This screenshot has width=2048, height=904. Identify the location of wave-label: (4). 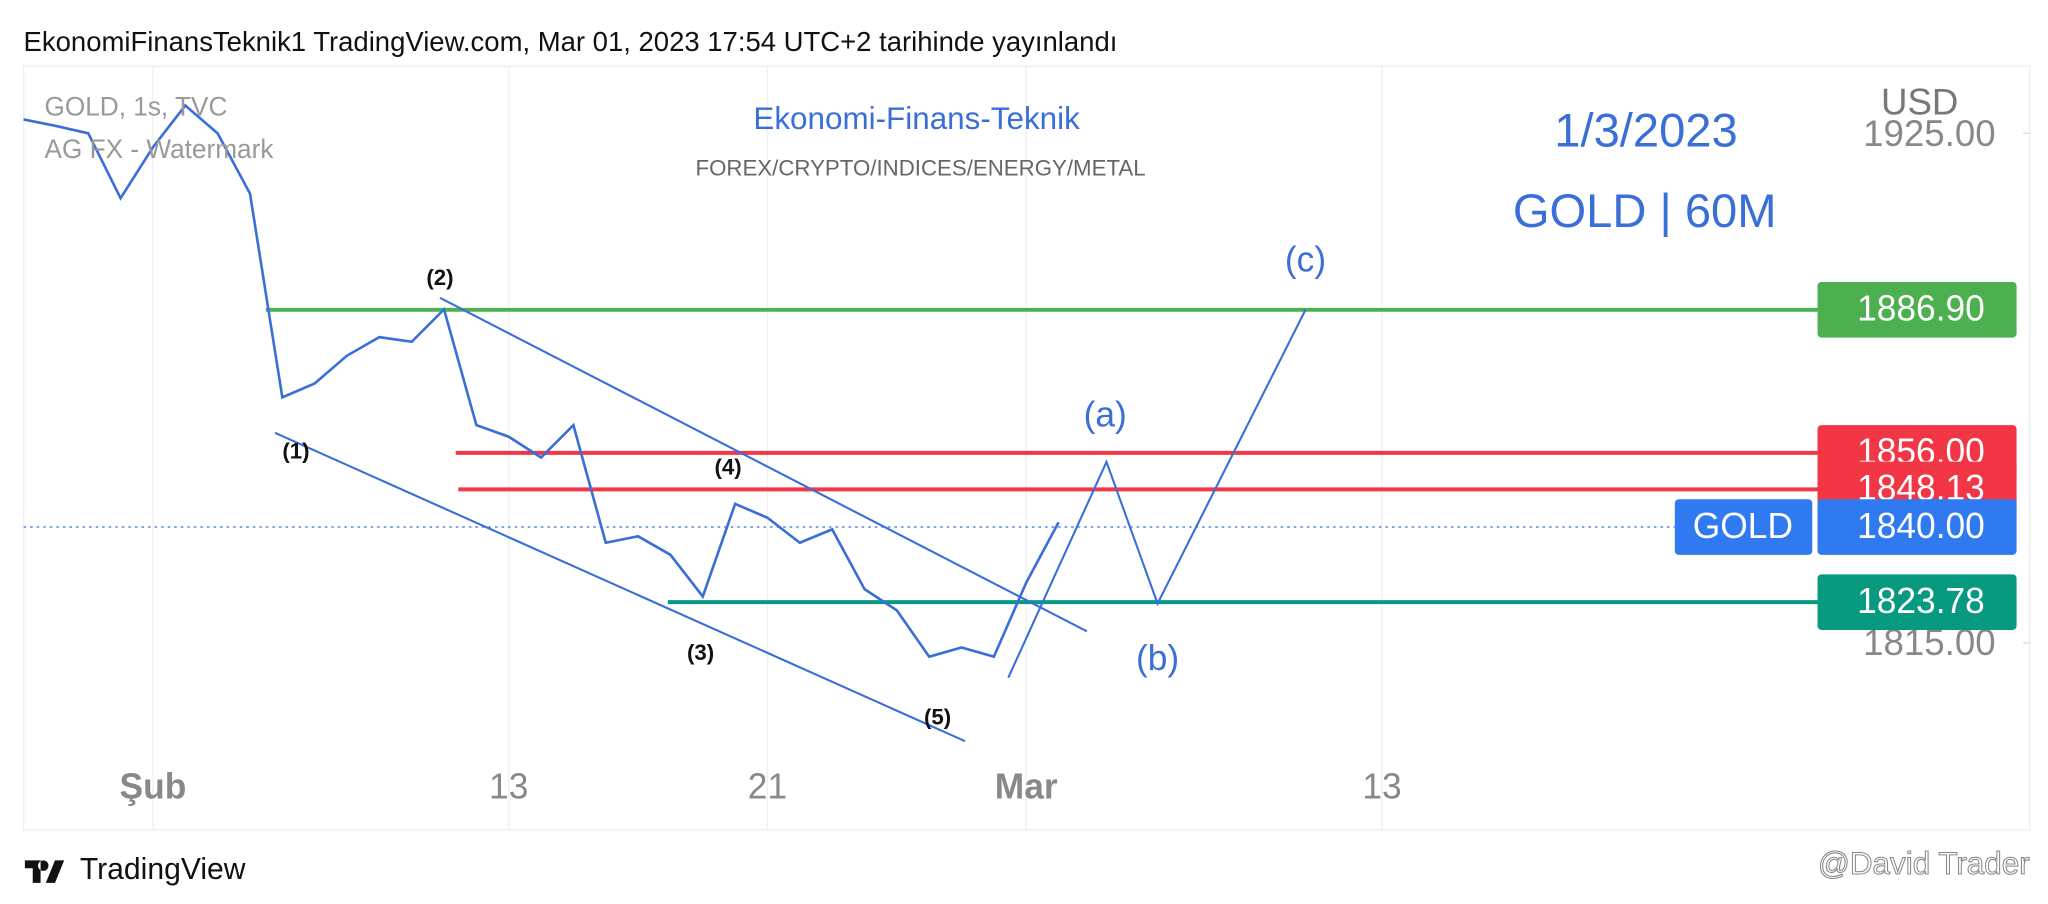
(727, 466).